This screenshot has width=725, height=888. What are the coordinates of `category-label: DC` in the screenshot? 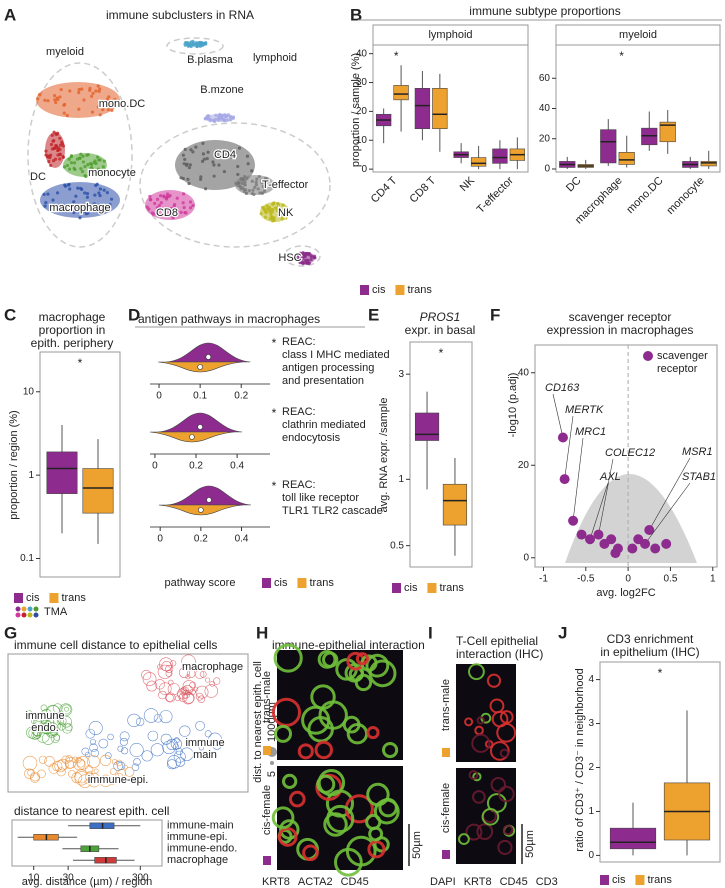 It's located at (574, 185).